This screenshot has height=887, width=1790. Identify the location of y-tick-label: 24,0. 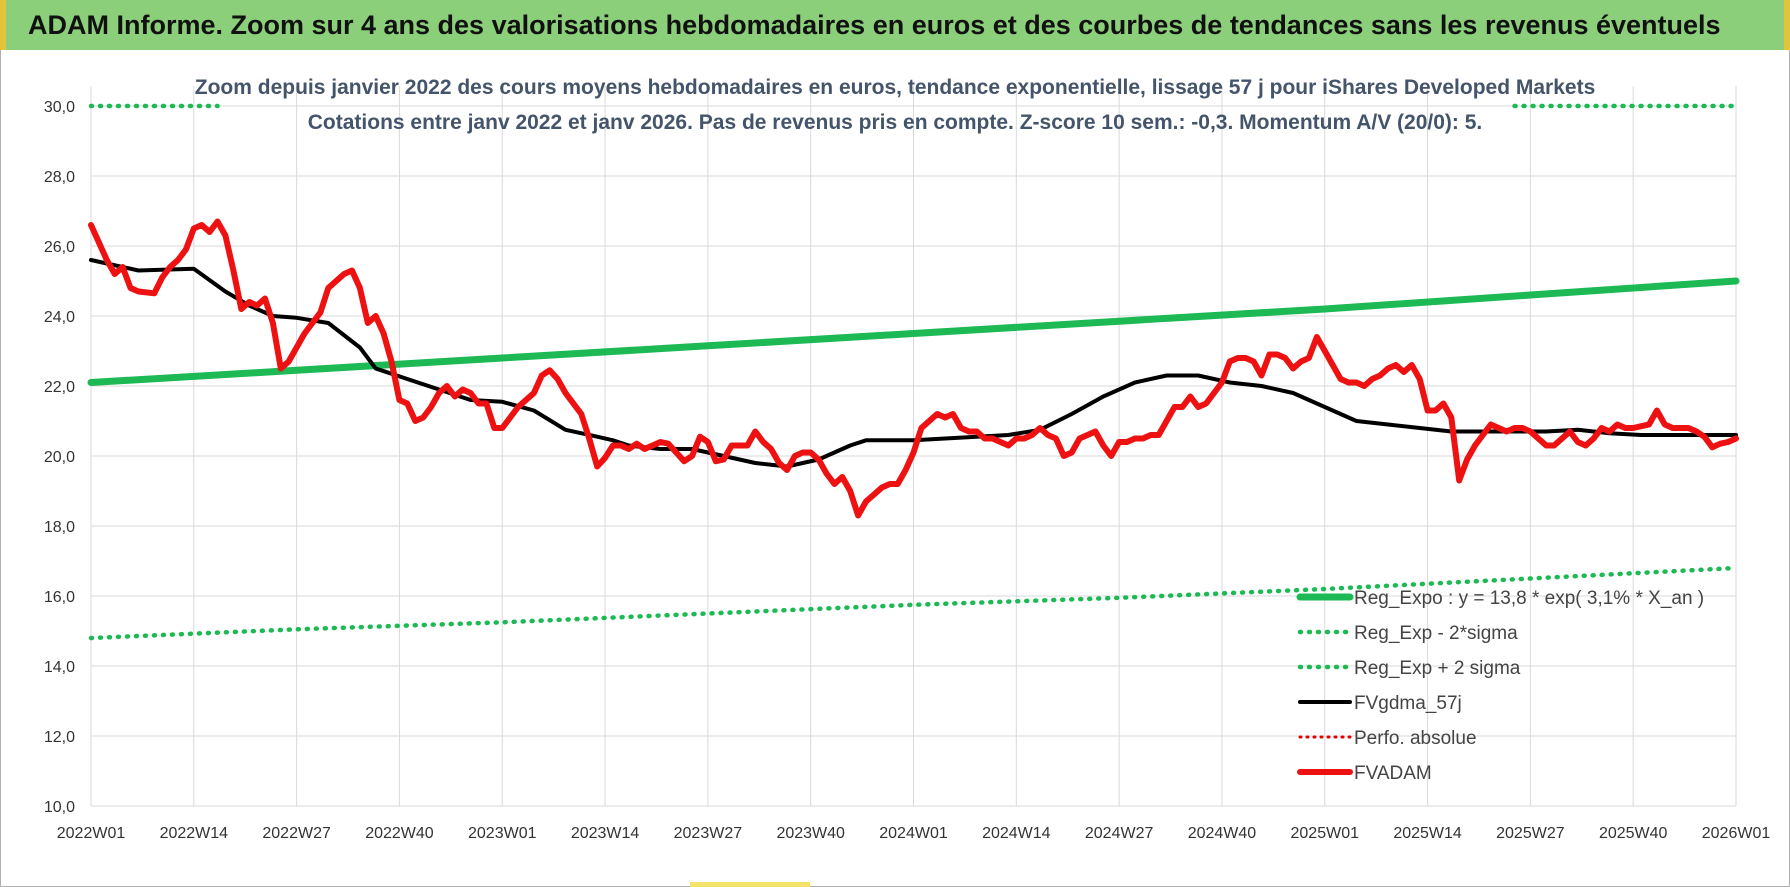
(59, 317).